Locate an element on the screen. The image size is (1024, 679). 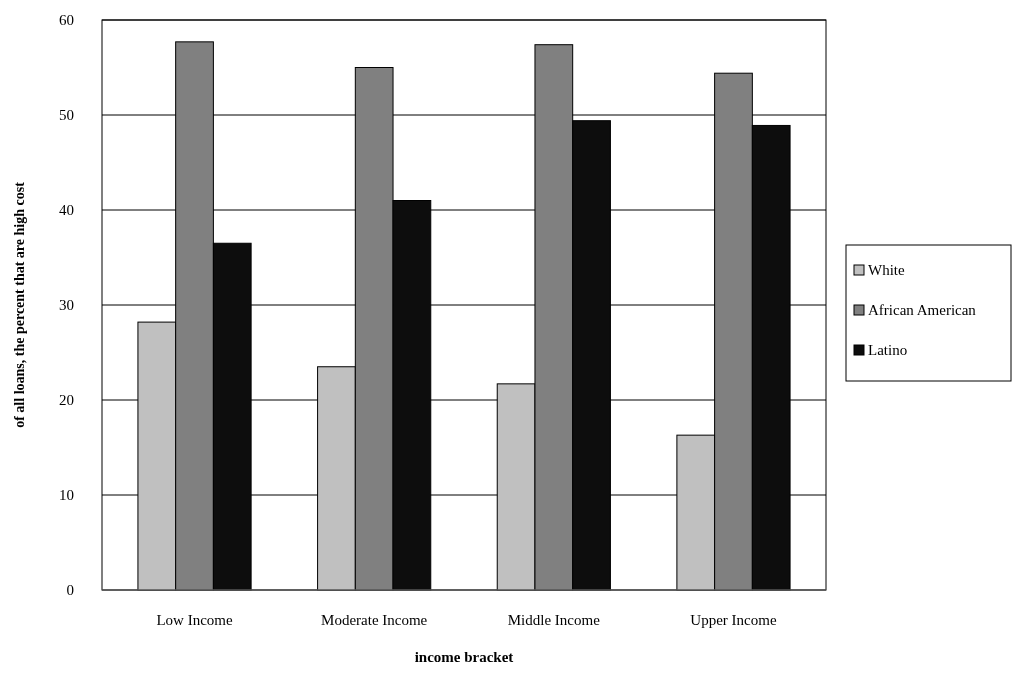
y-tick-label: 40 is located at coordinates (66, 210).